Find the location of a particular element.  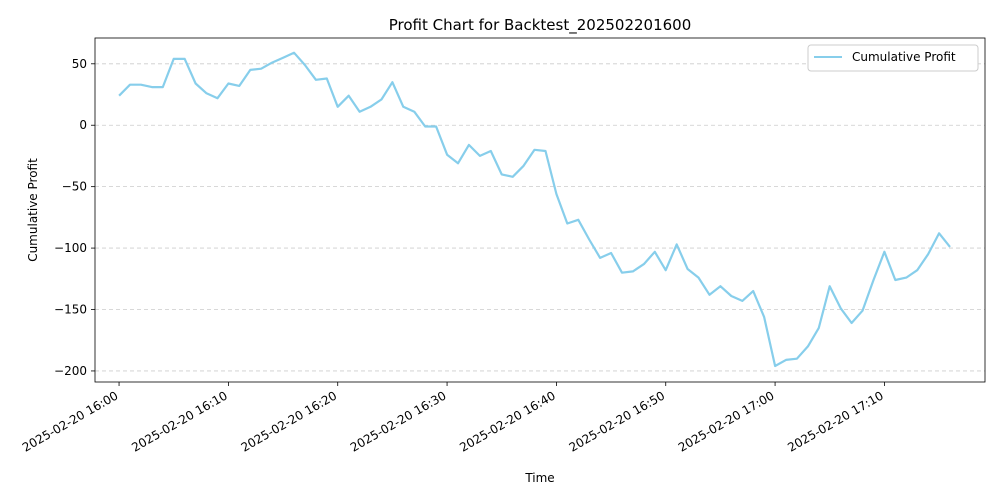

x-tick-label: 2025-02-20 16:40 is located at coordinates (507, 421).